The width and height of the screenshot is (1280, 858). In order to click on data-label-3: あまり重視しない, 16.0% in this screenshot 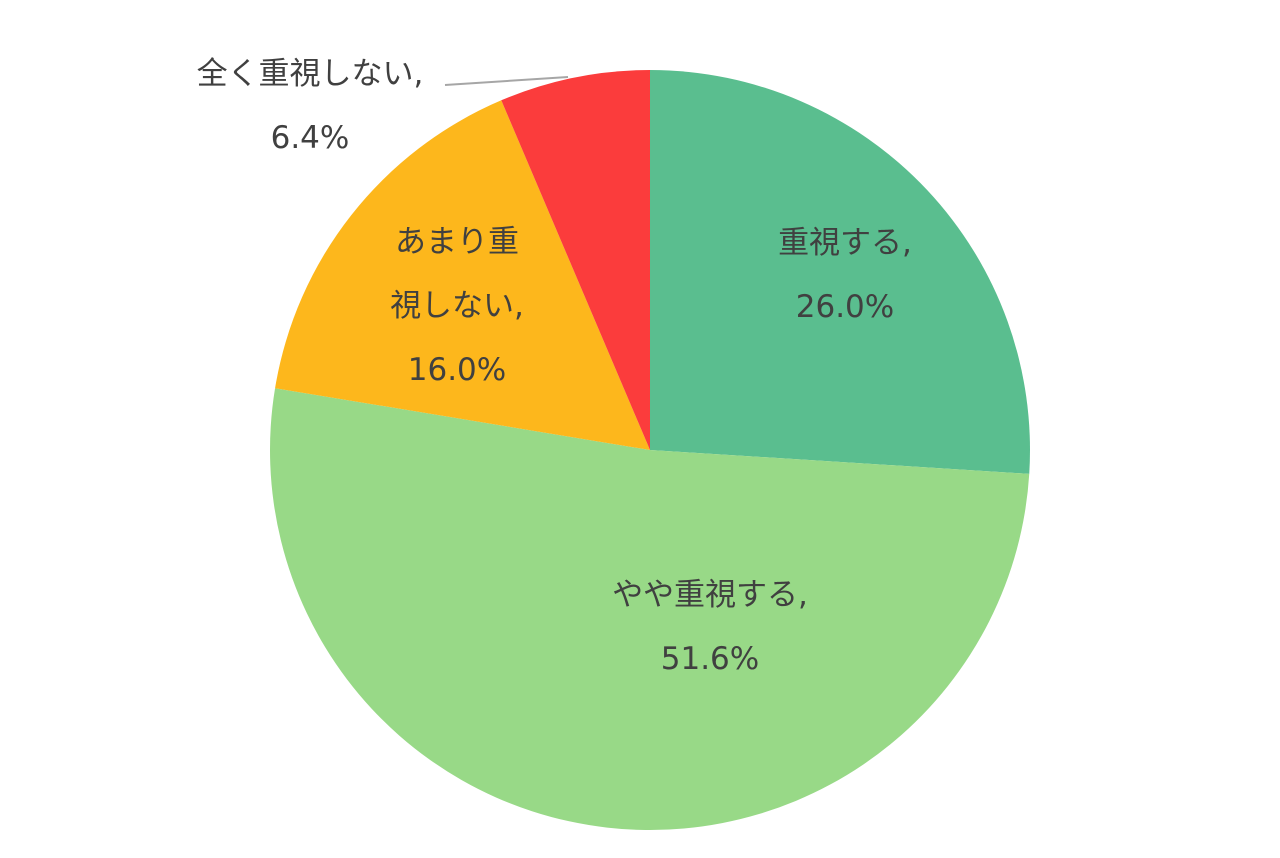, I will do `click(457, 306)`.